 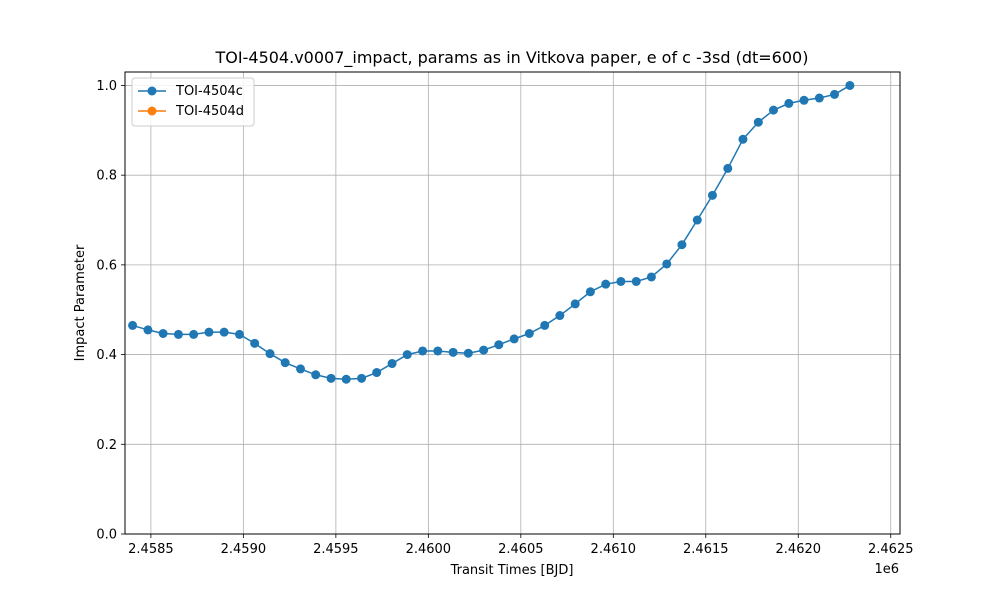 I want to click on legend-label-toi-4504d: TOI-4504d, so click(x=209, y=111).